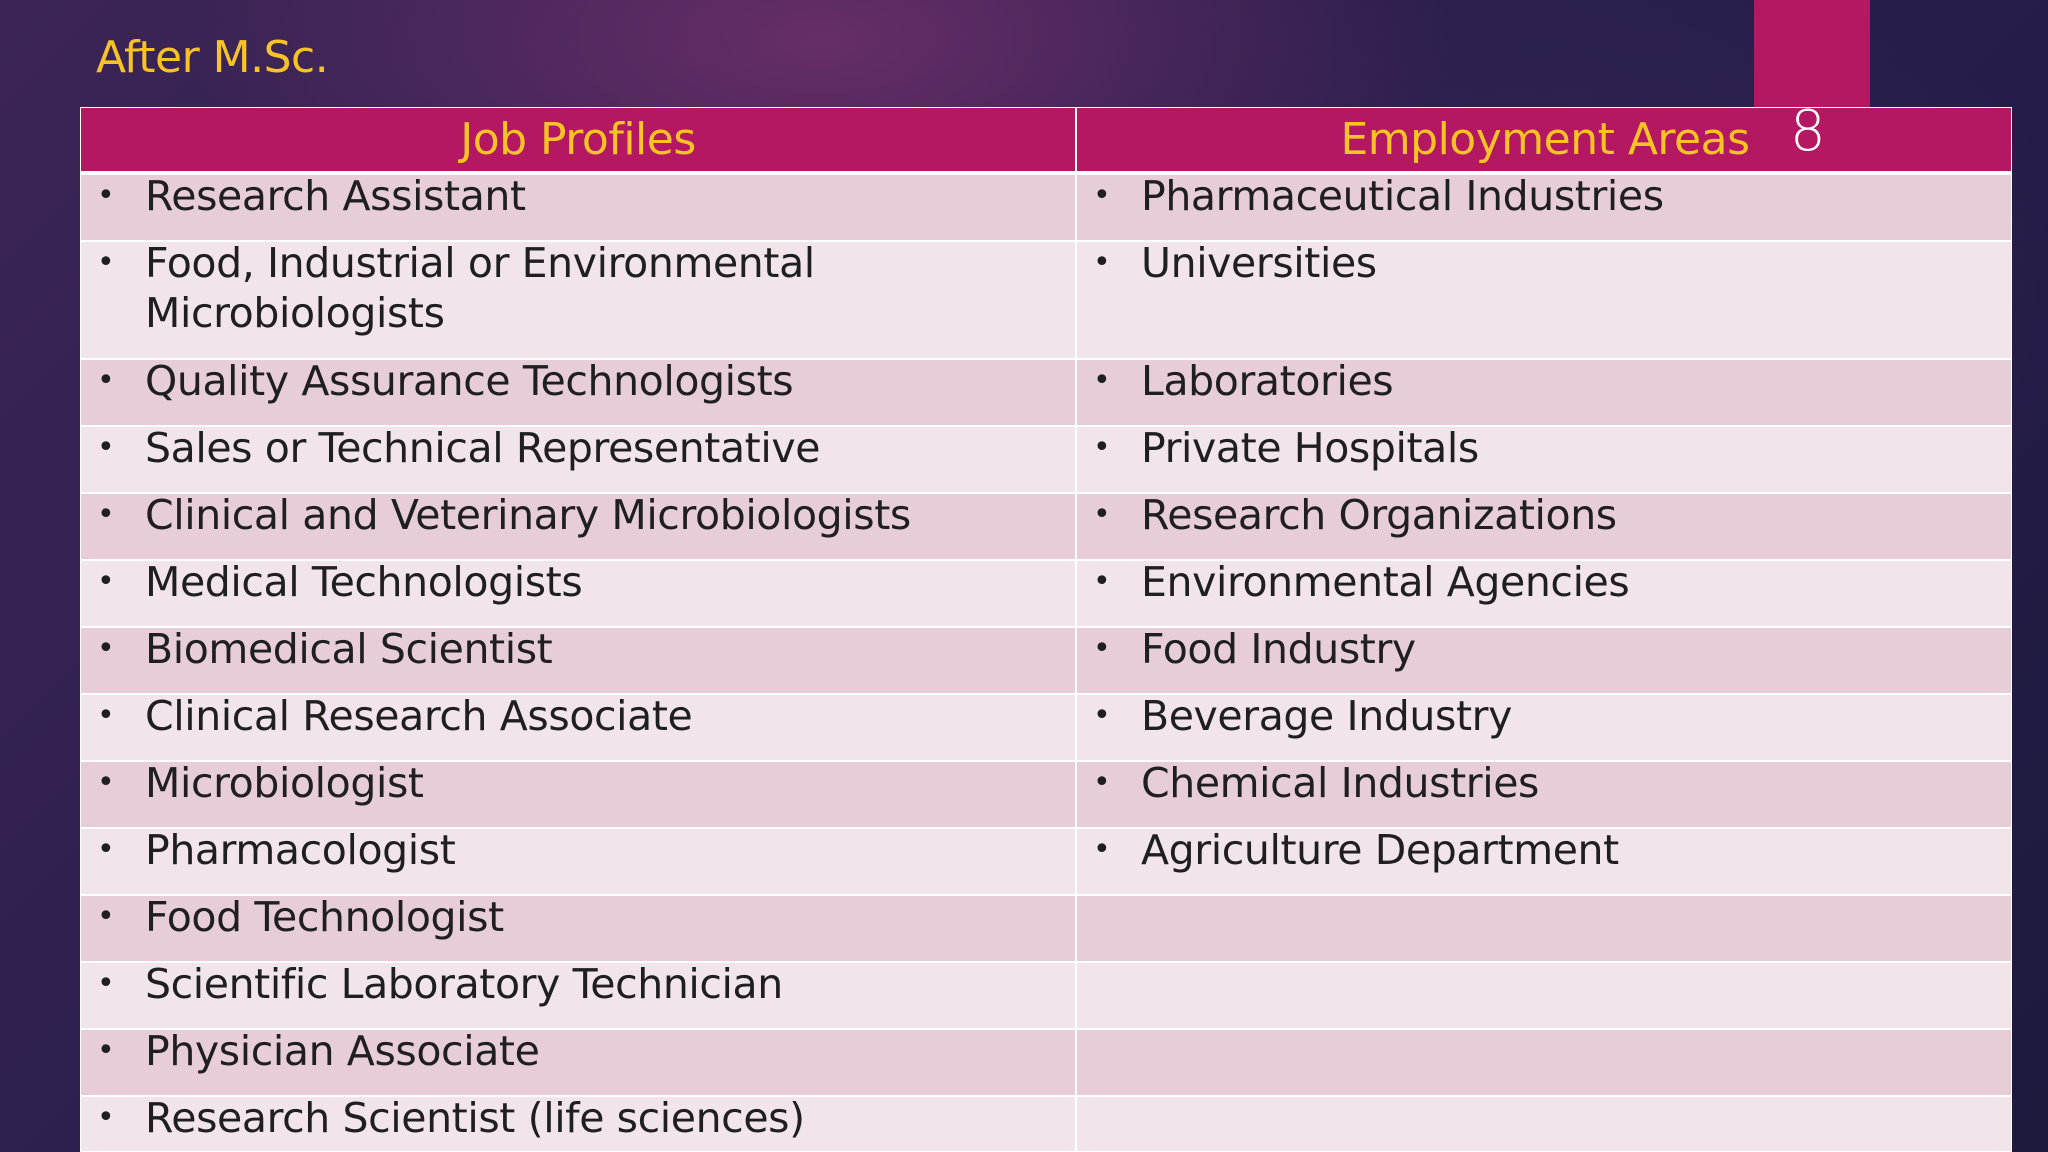 Image resolution: width=2048 pixels, height=1152 pixels. What do you see at coordinates (1259, 263) in the screenshot?
I see `employment-area-text: Universities` at bounding box center [1259, 263].